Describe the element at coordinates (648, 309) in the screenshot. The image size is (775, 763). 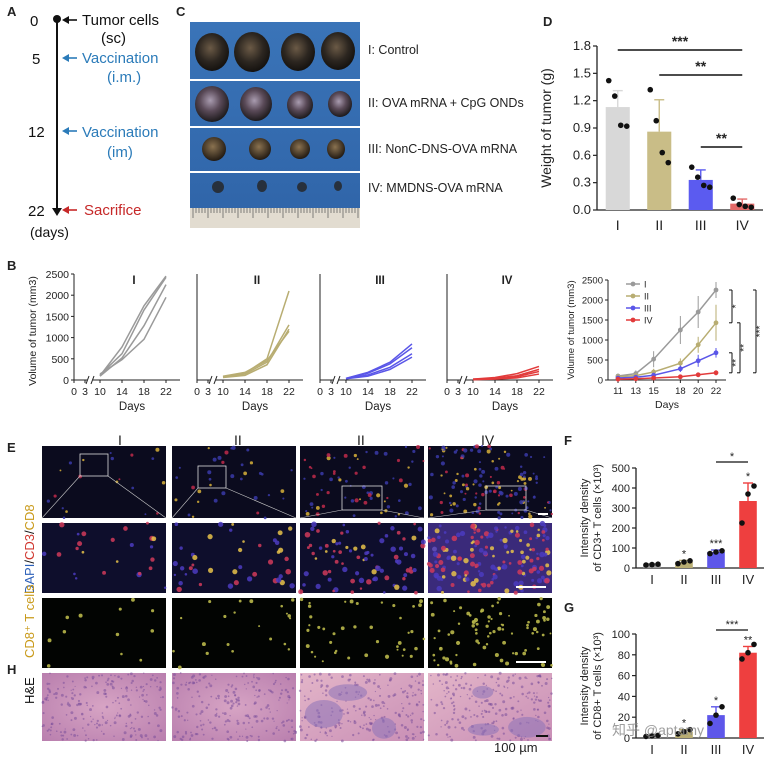
I see `legend-label: III` at that location.